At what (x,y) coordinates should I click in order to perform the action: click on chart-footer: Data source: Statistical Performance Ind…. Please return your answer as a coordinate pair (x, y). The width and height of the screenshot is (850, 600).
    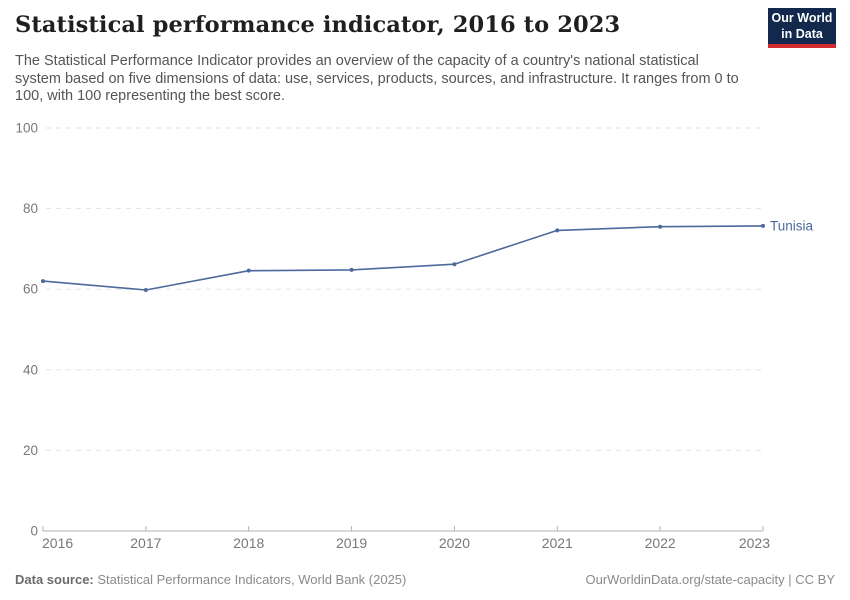
    Looking at the image, I should click on (425, 579).